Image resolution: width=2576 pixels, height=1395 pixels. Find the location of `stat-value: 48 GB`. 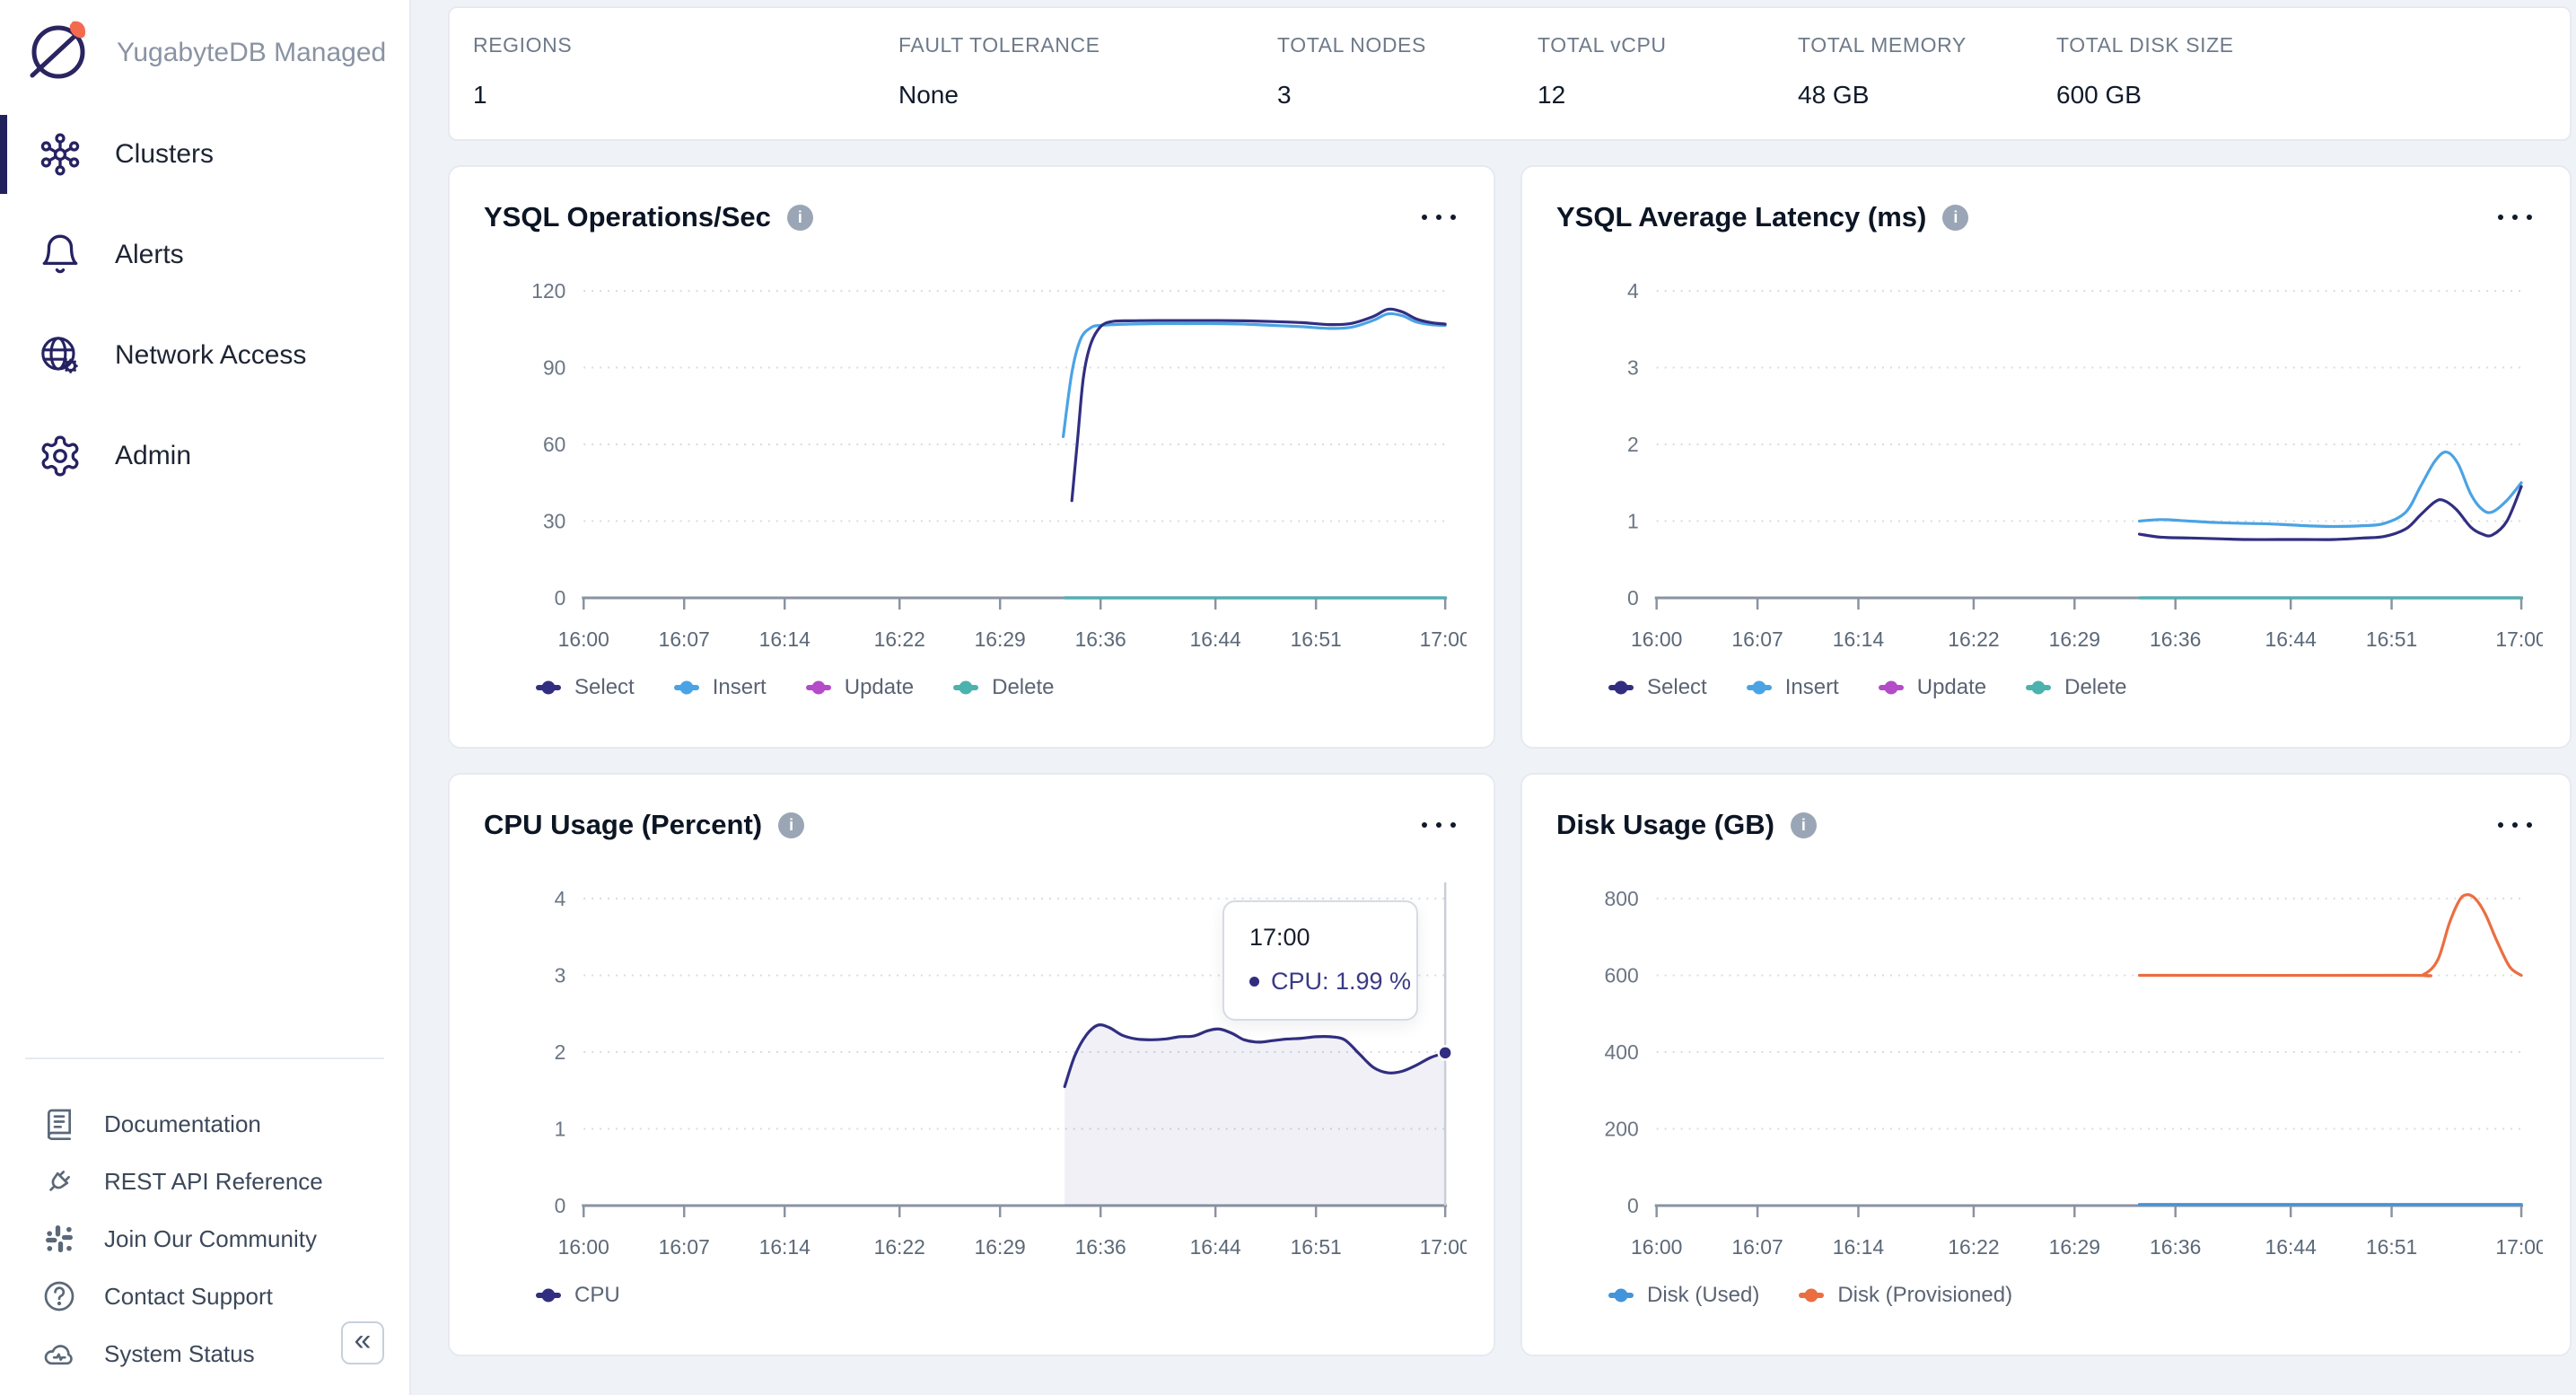

stat-value: 48 GB is located at coordinates (1834, 95).